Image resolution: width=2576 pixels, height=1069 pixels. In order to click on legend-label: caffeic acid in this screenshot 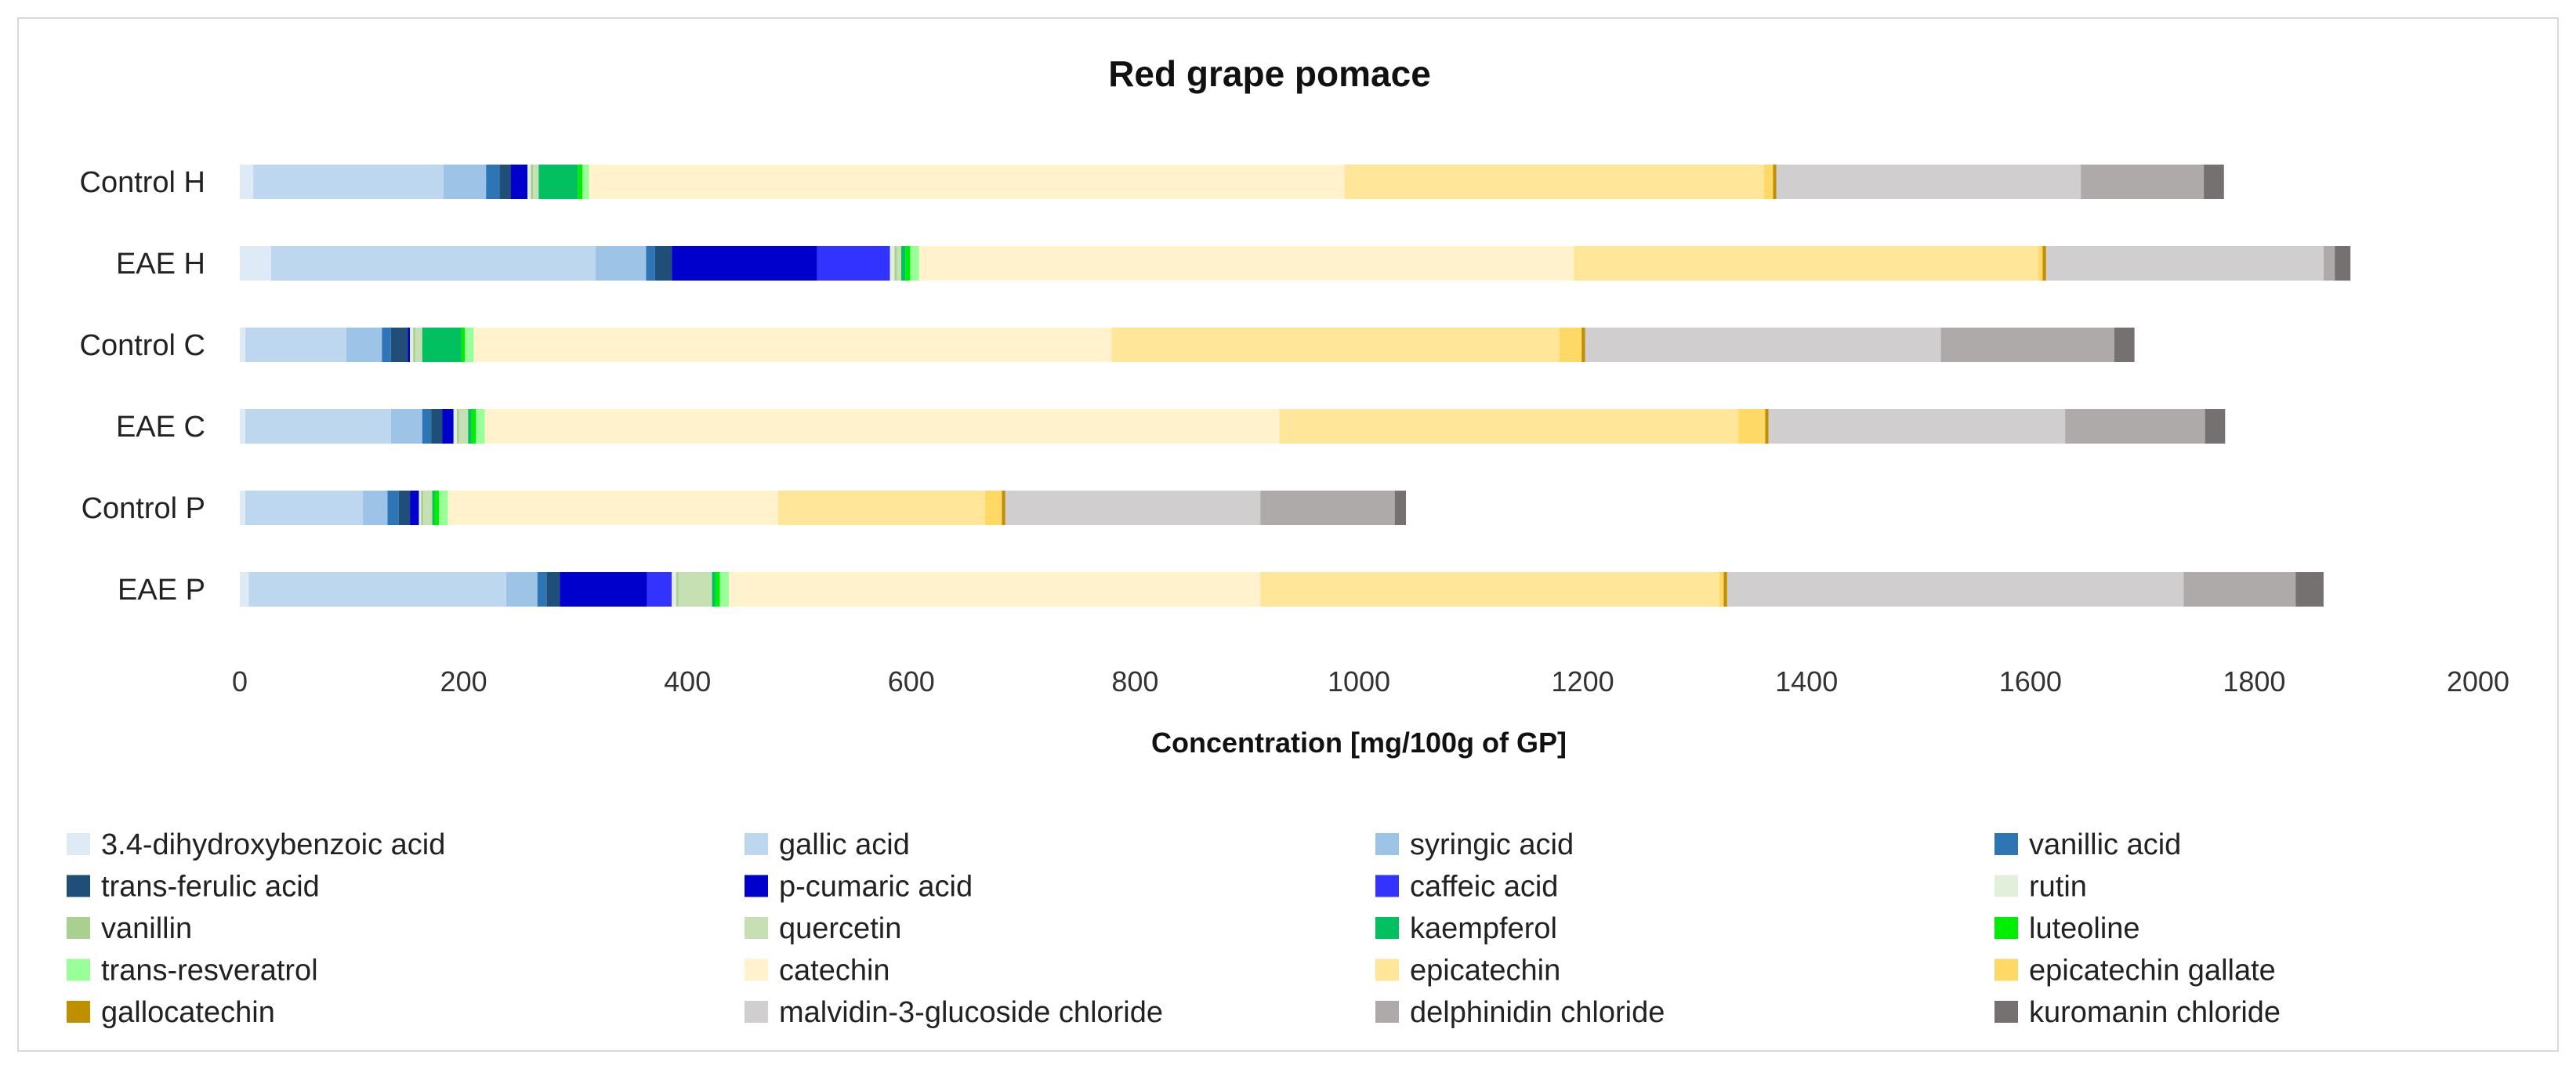, I will do `click(1484, 888)`.